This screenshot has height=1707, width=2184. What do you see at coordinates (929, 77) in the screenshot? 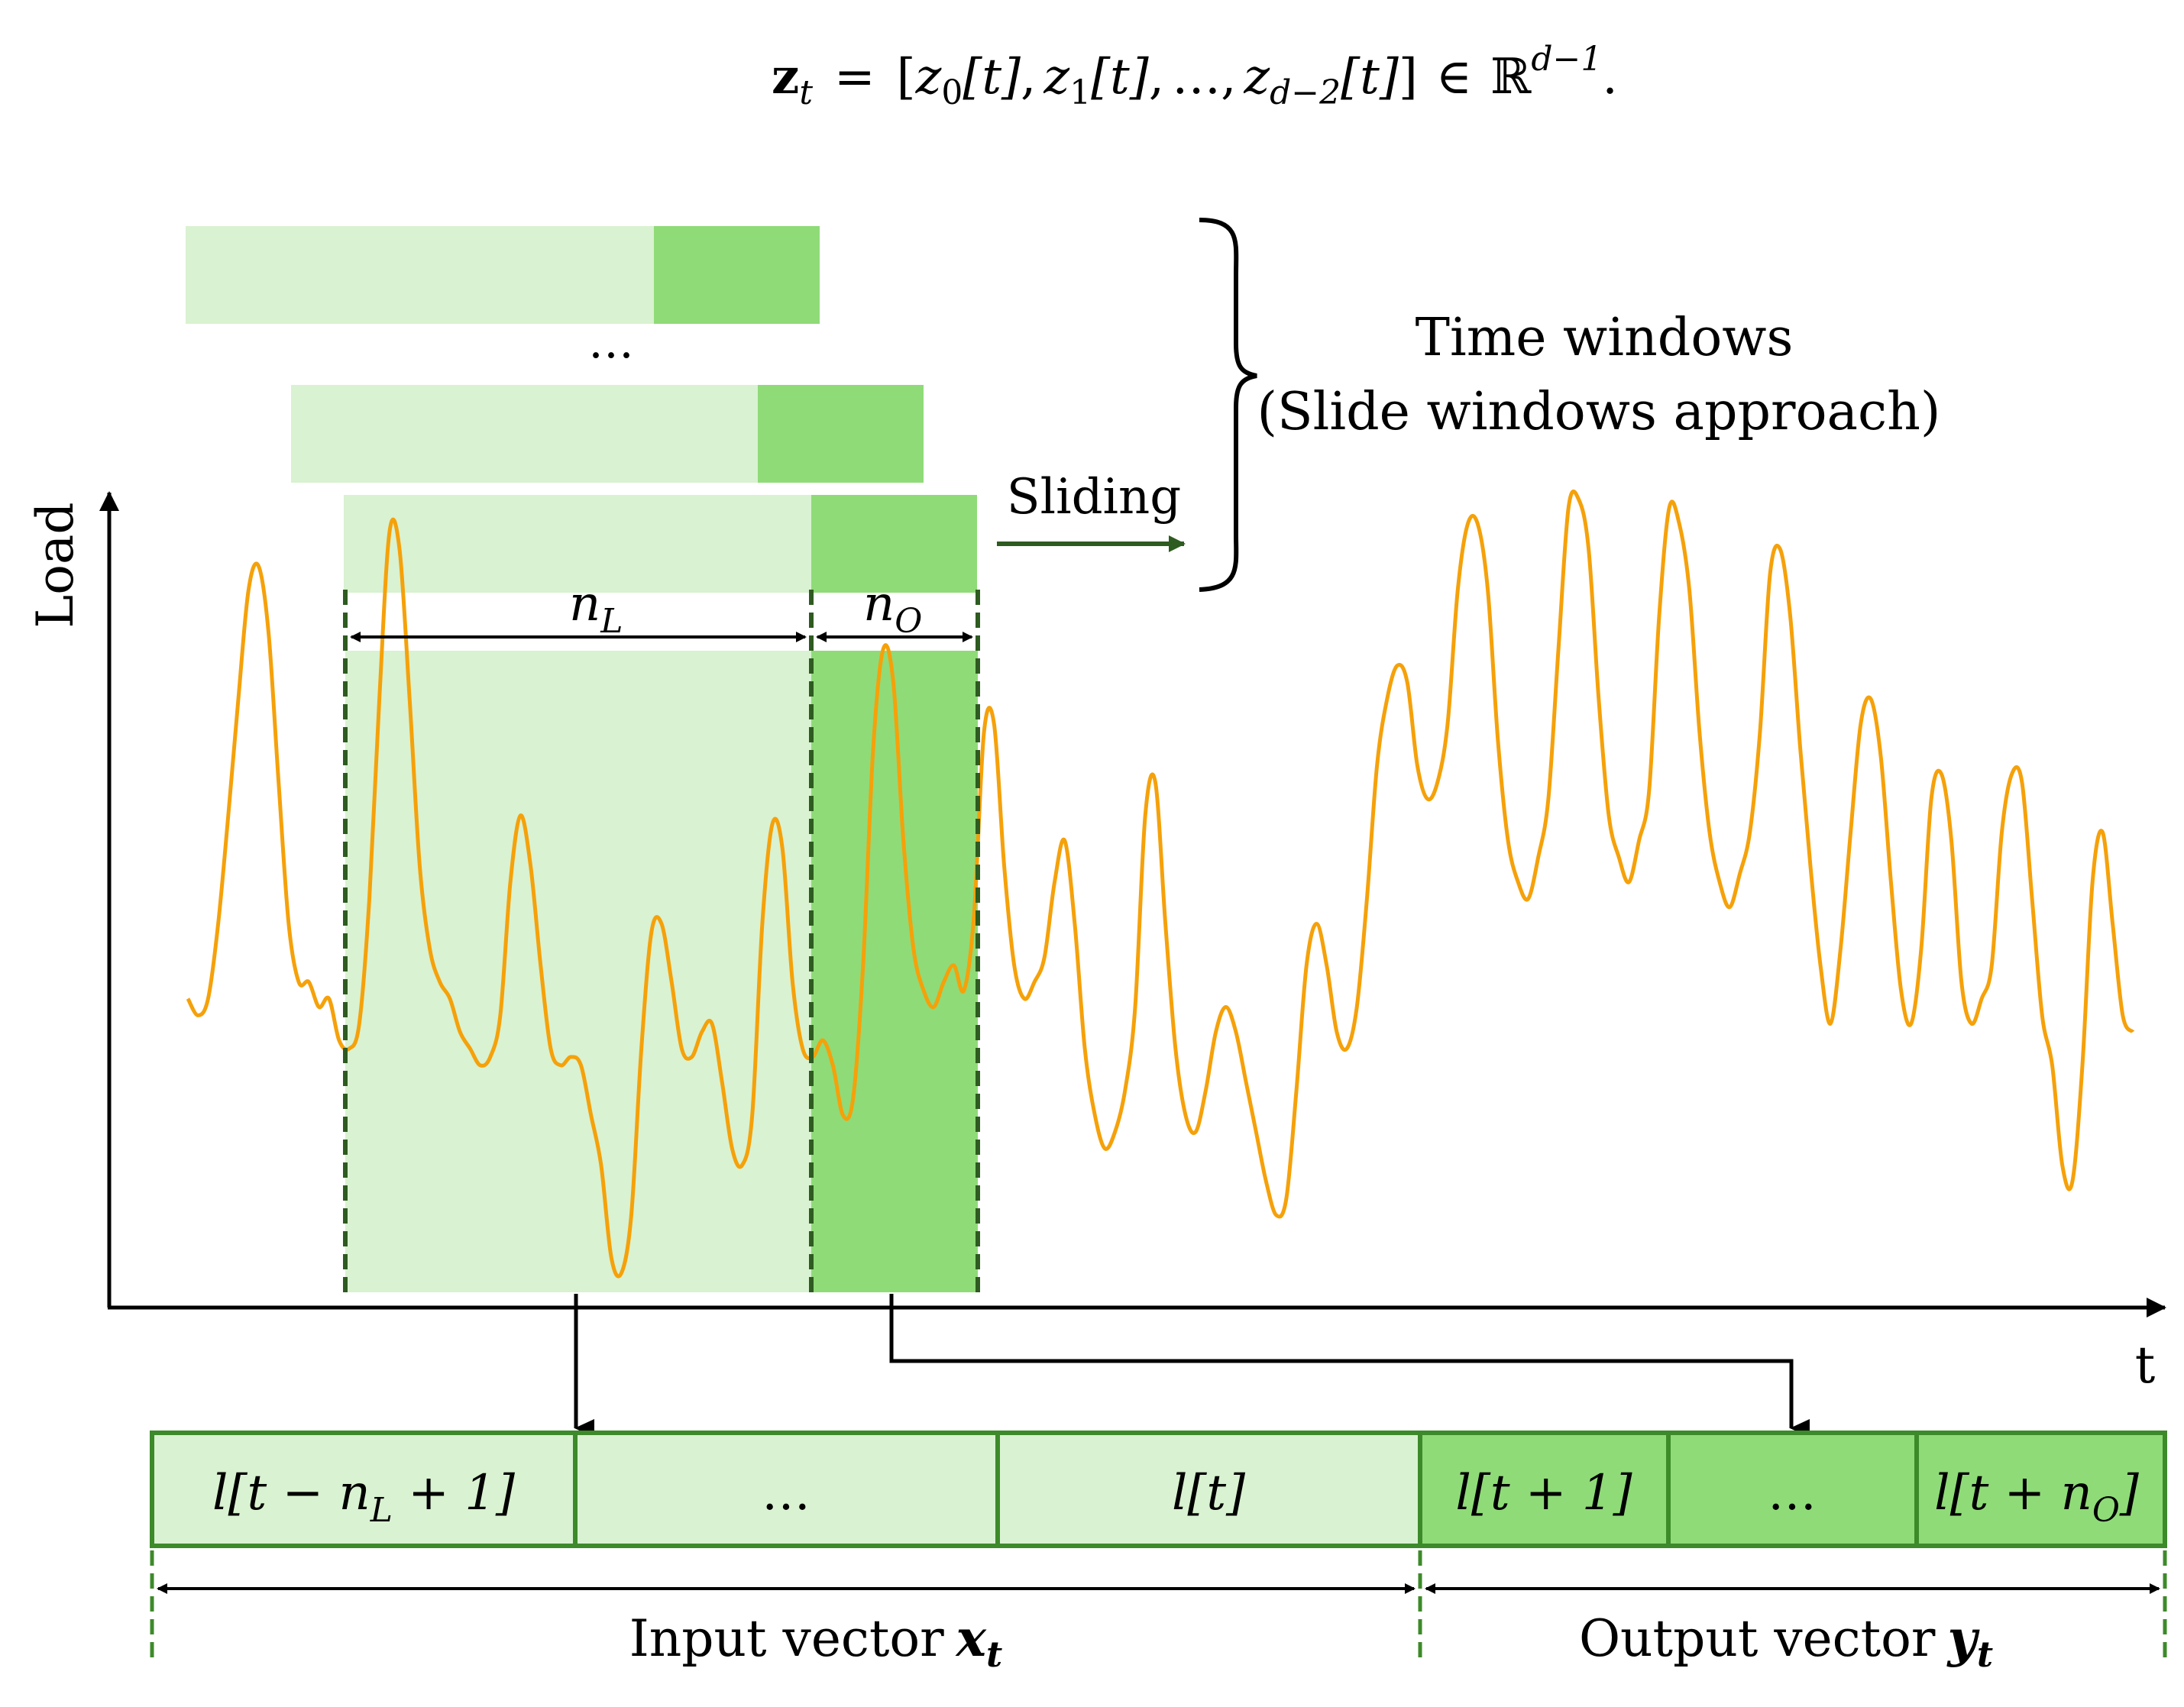
I see `formula-c0: z` at bounding box center [929, 77].